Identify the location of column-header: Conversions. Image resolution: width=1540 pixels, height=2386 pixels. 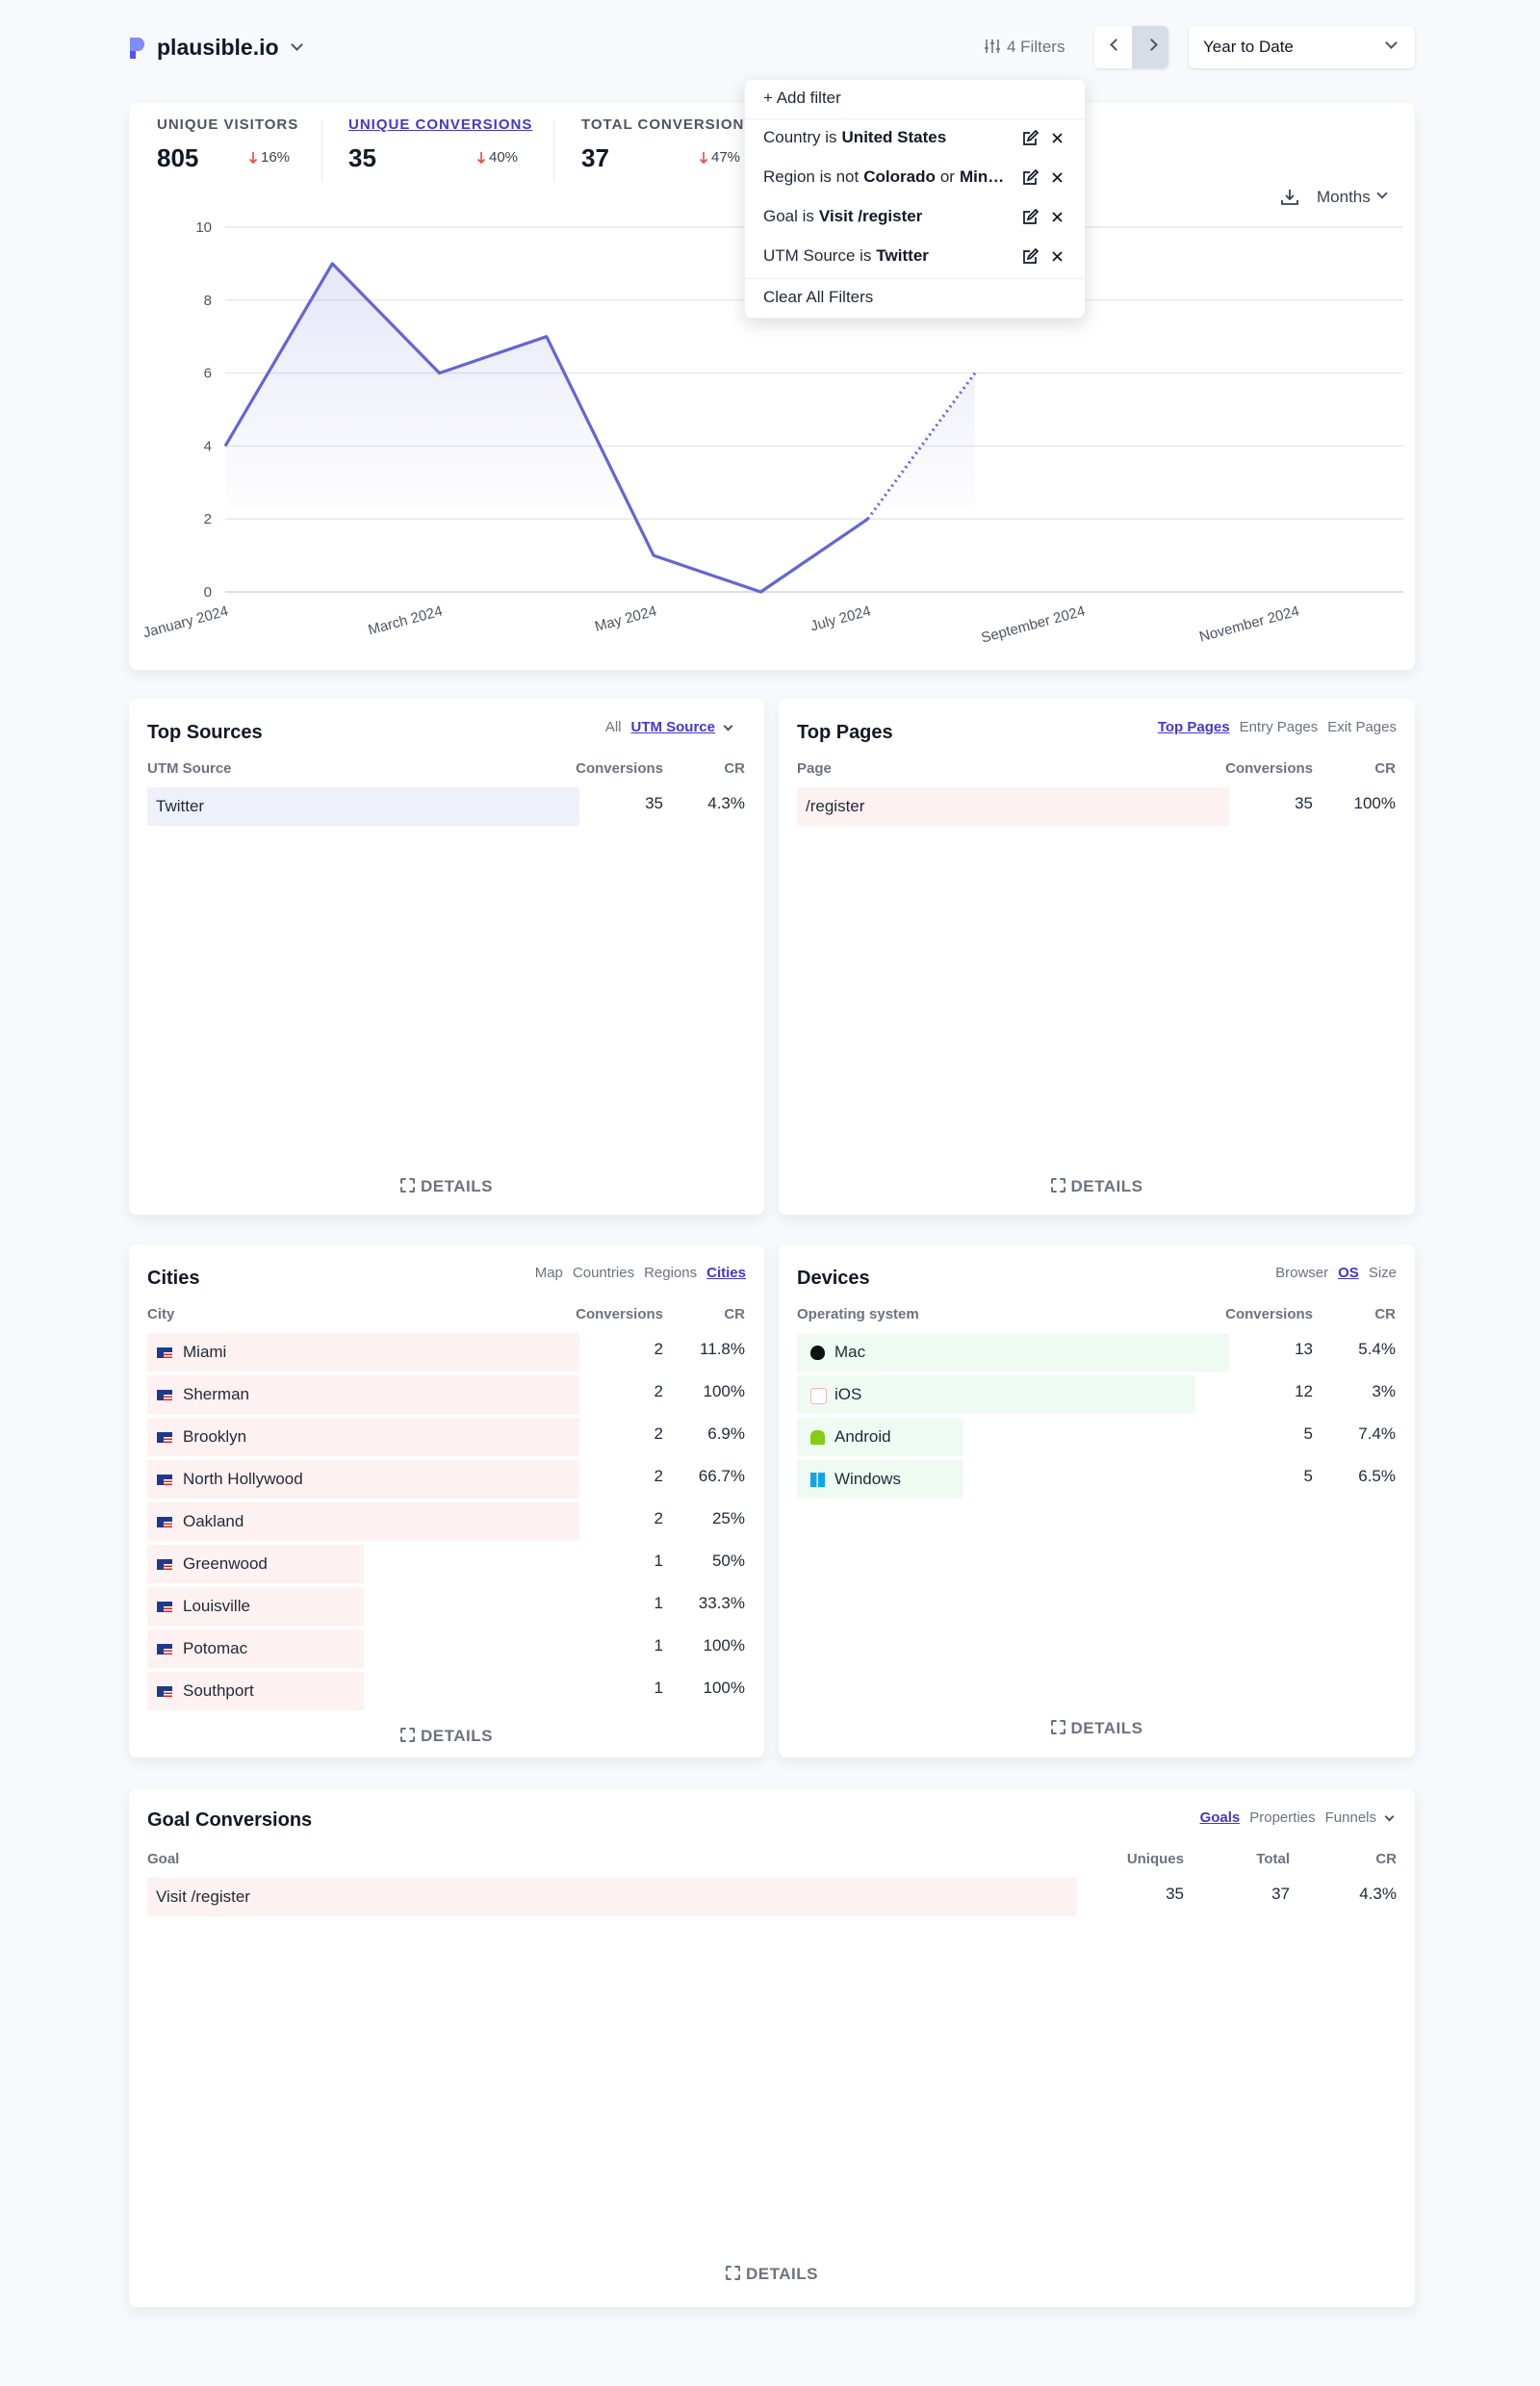
(619, 768).